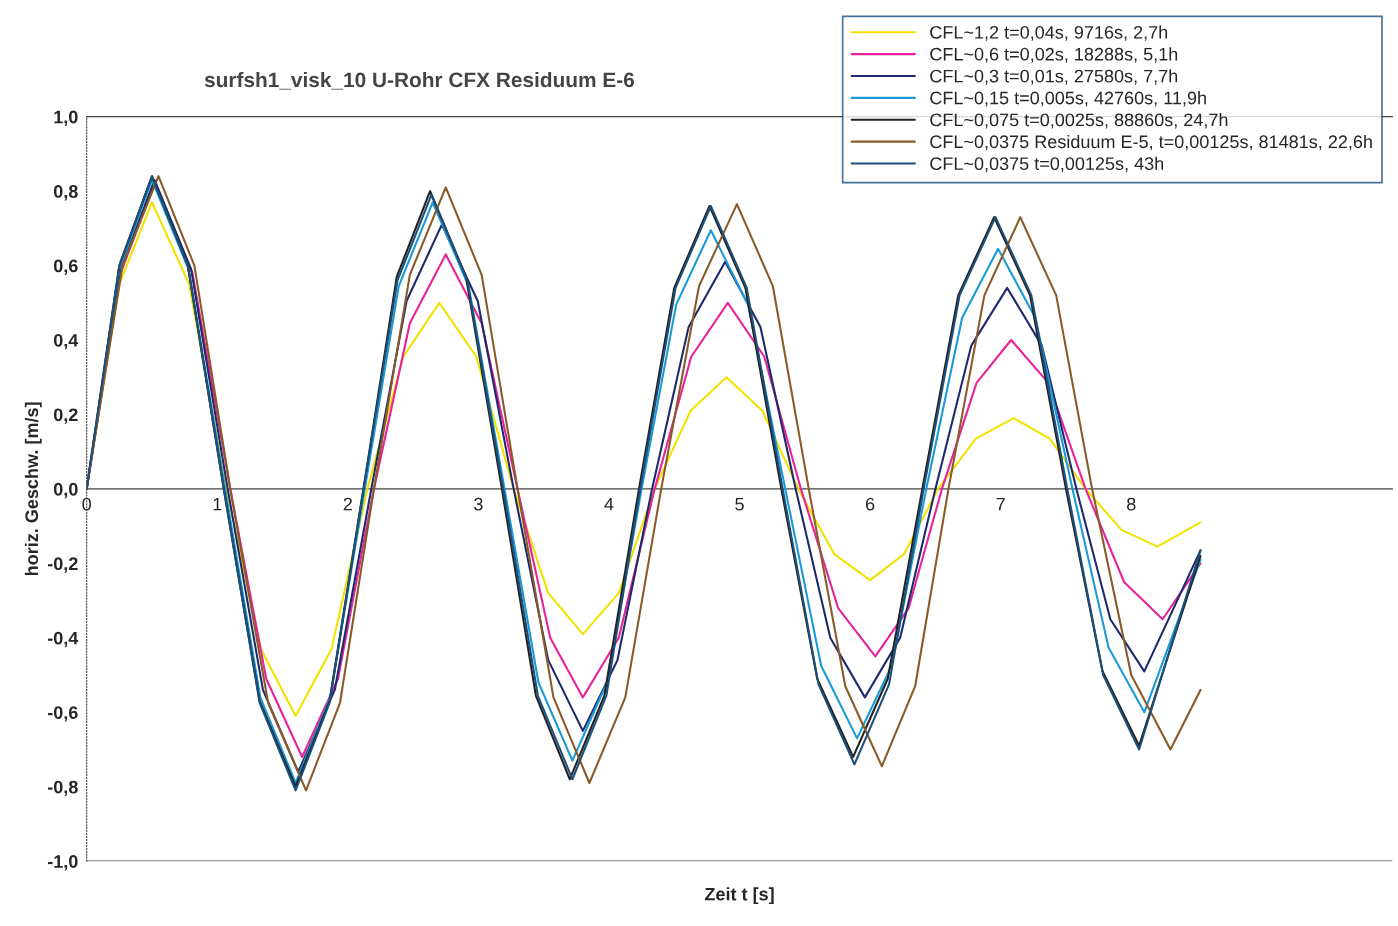  What do you see at coordinates (419, 80) in the screenshot?
I see `chart-title: surfsh1_visk_10 U-Rohr CFX Residuum E-6` at bounding box center [419, 80].